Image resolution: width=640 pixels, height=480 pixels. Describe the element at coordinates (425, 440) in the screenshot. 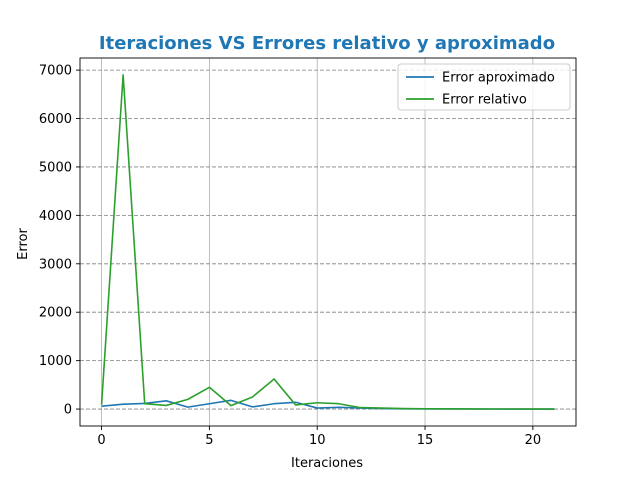

I see `x-tick-label: 15` at that location.